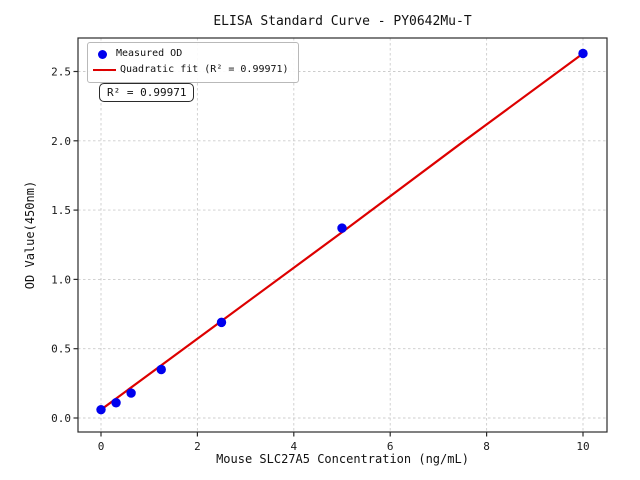 Image resolution: width=640 pixels, height=480 pixels. I want to click on x-tick-label: 8, so click(486, 446).